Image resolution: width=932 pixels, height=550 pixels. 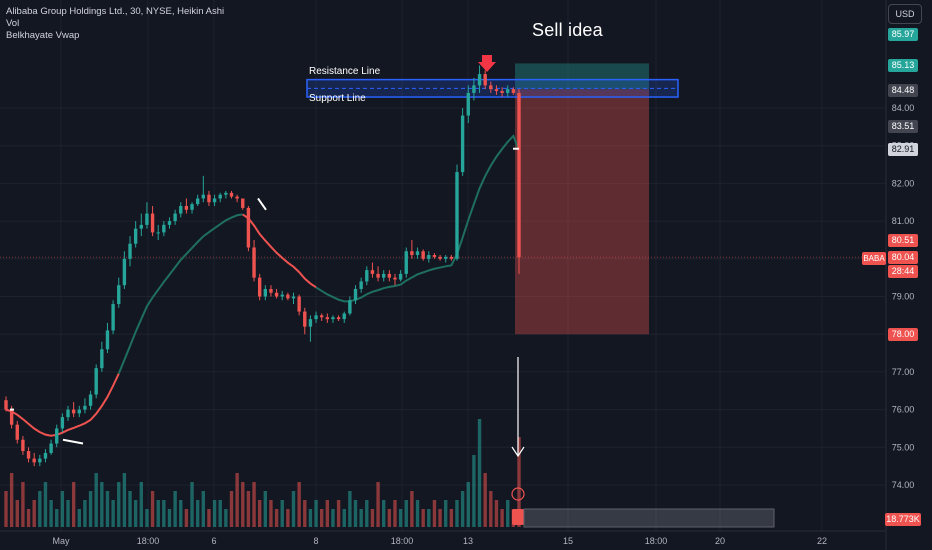 What do you see at coordinates (13, 23) in the screenshot?
I see `vol-legend: Vol` at bounding box center [13, 23].